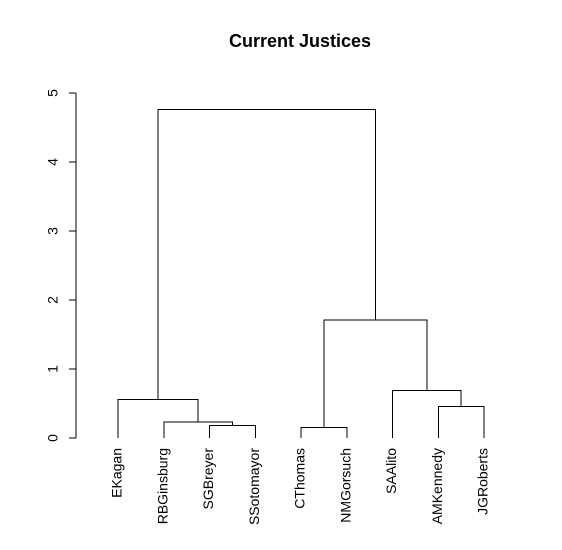 The width and height of the screenshot is (562, 550). What do you see at coordinates (483, 481) in the screenshot?
I see `leaf-label: JGRoberts` at bounding box center [483, 481].